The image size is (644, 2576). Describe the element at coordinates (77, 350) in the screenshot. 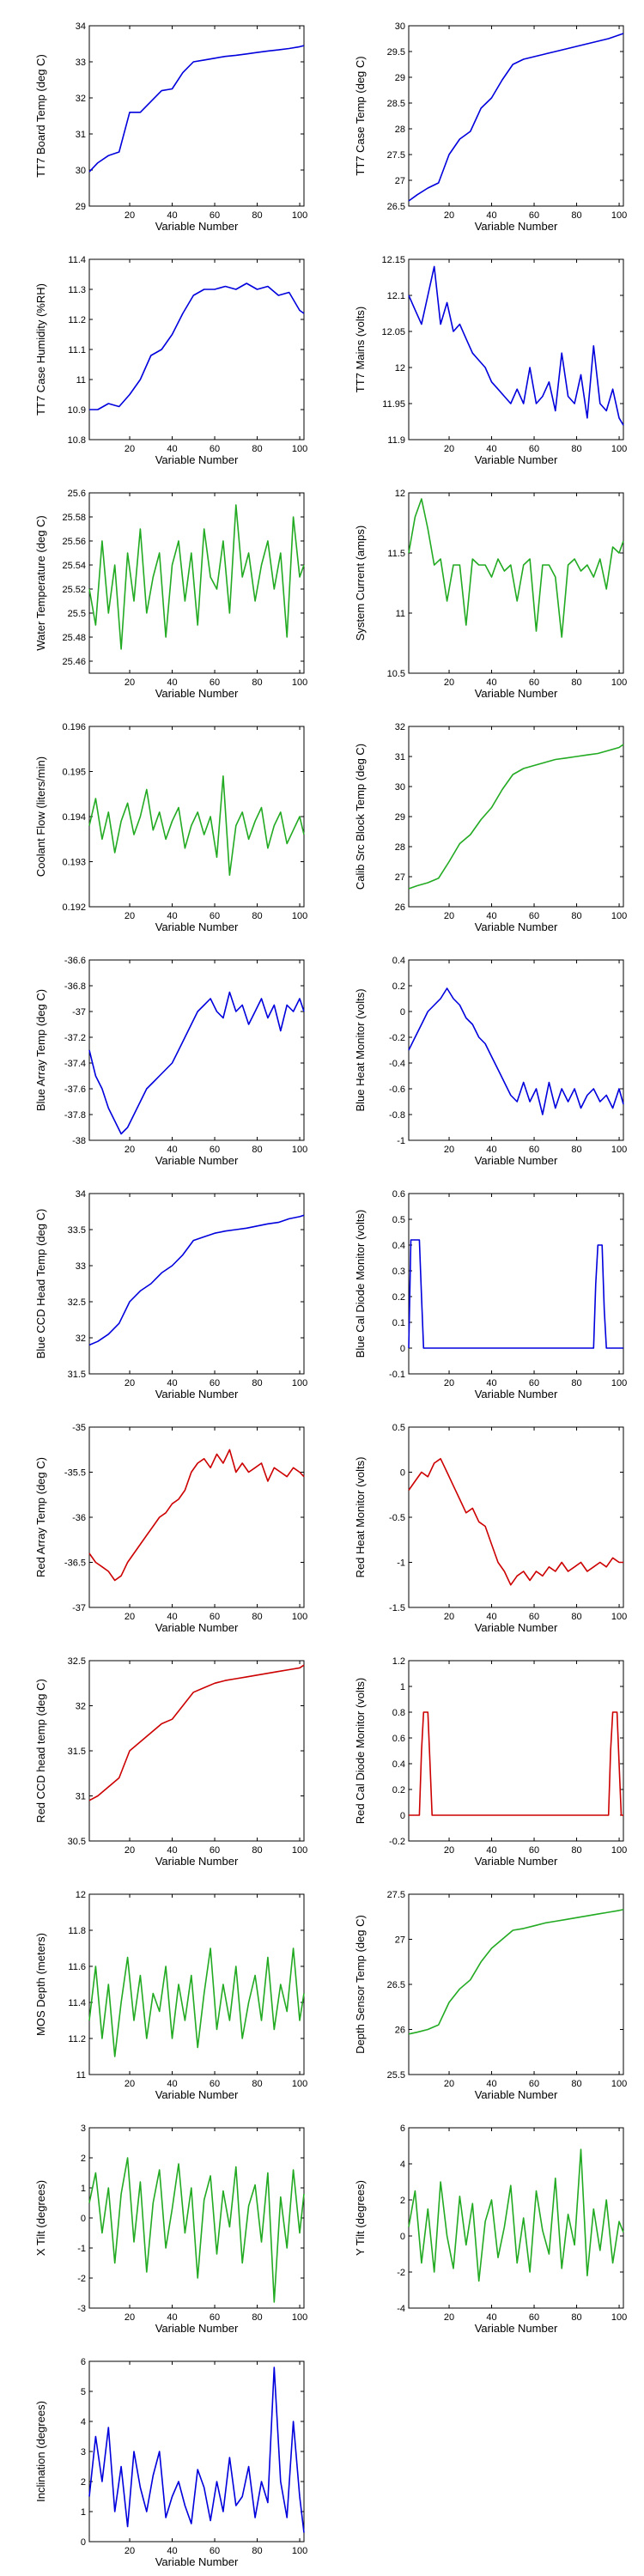

I see `y-tick-label: 11.1` at that location.